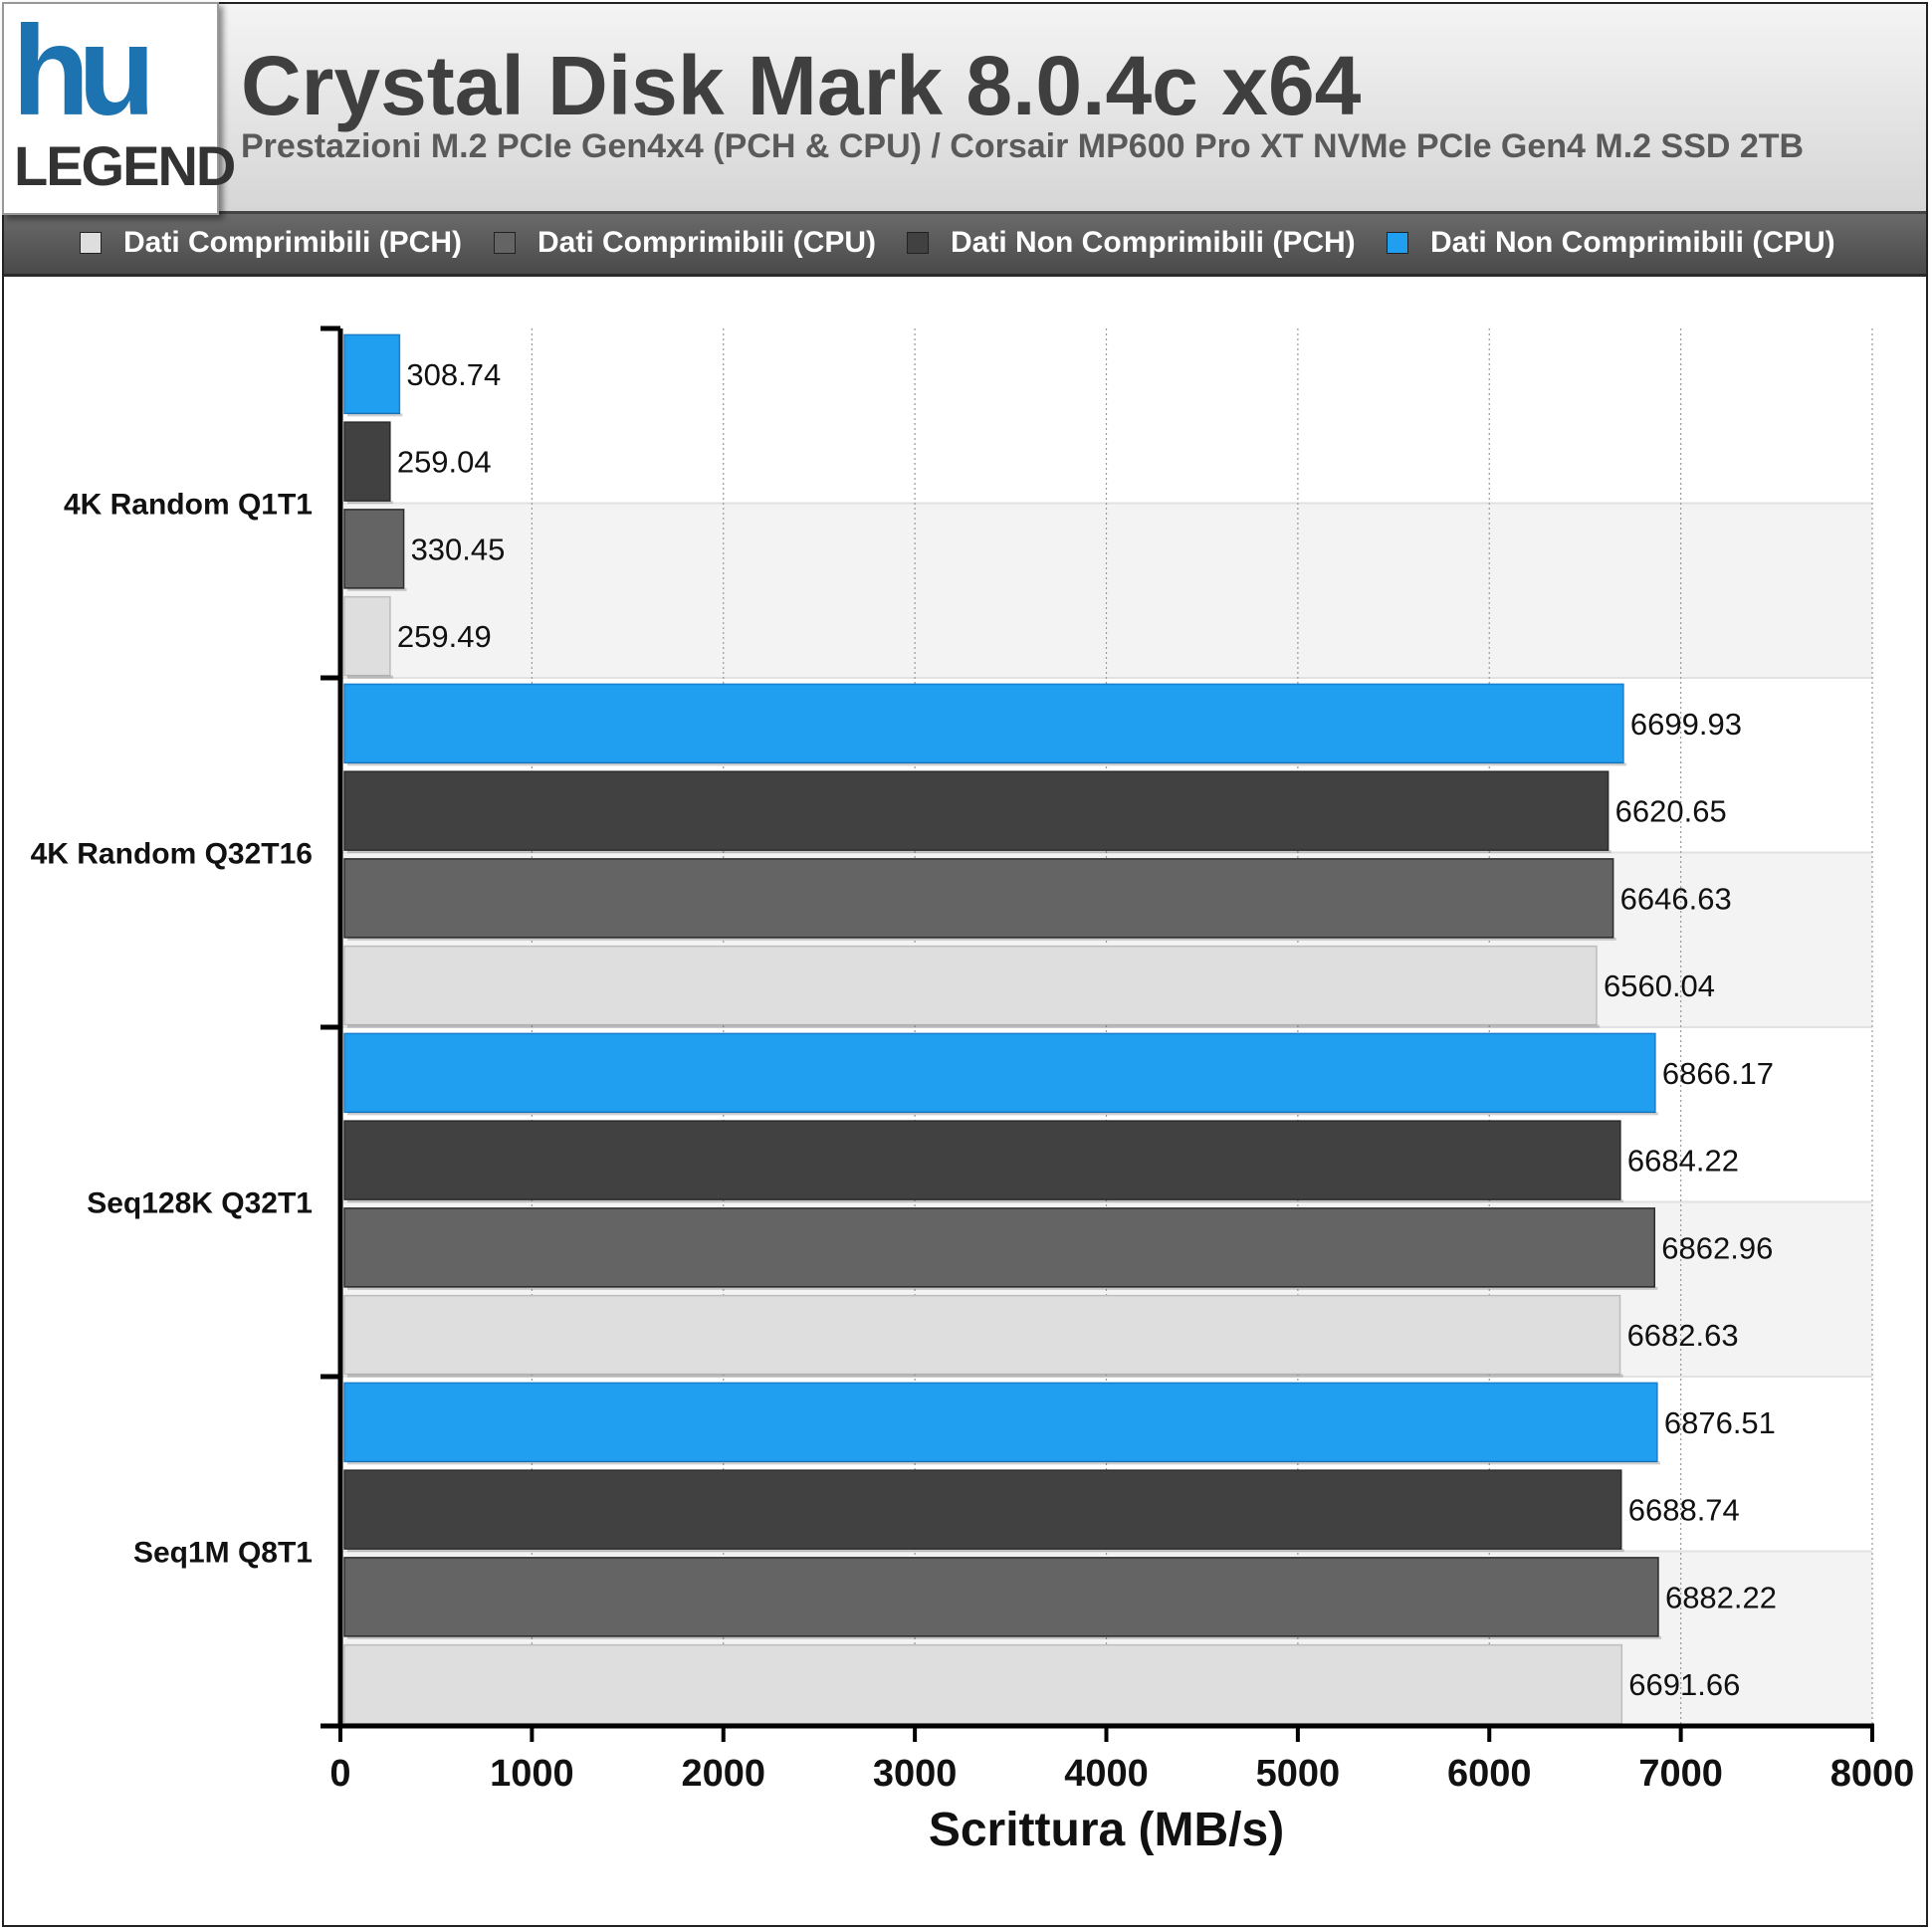  Describe the element at coordinates (444, 636) in the screenshot. I see `data-label: 259.49` at that location.